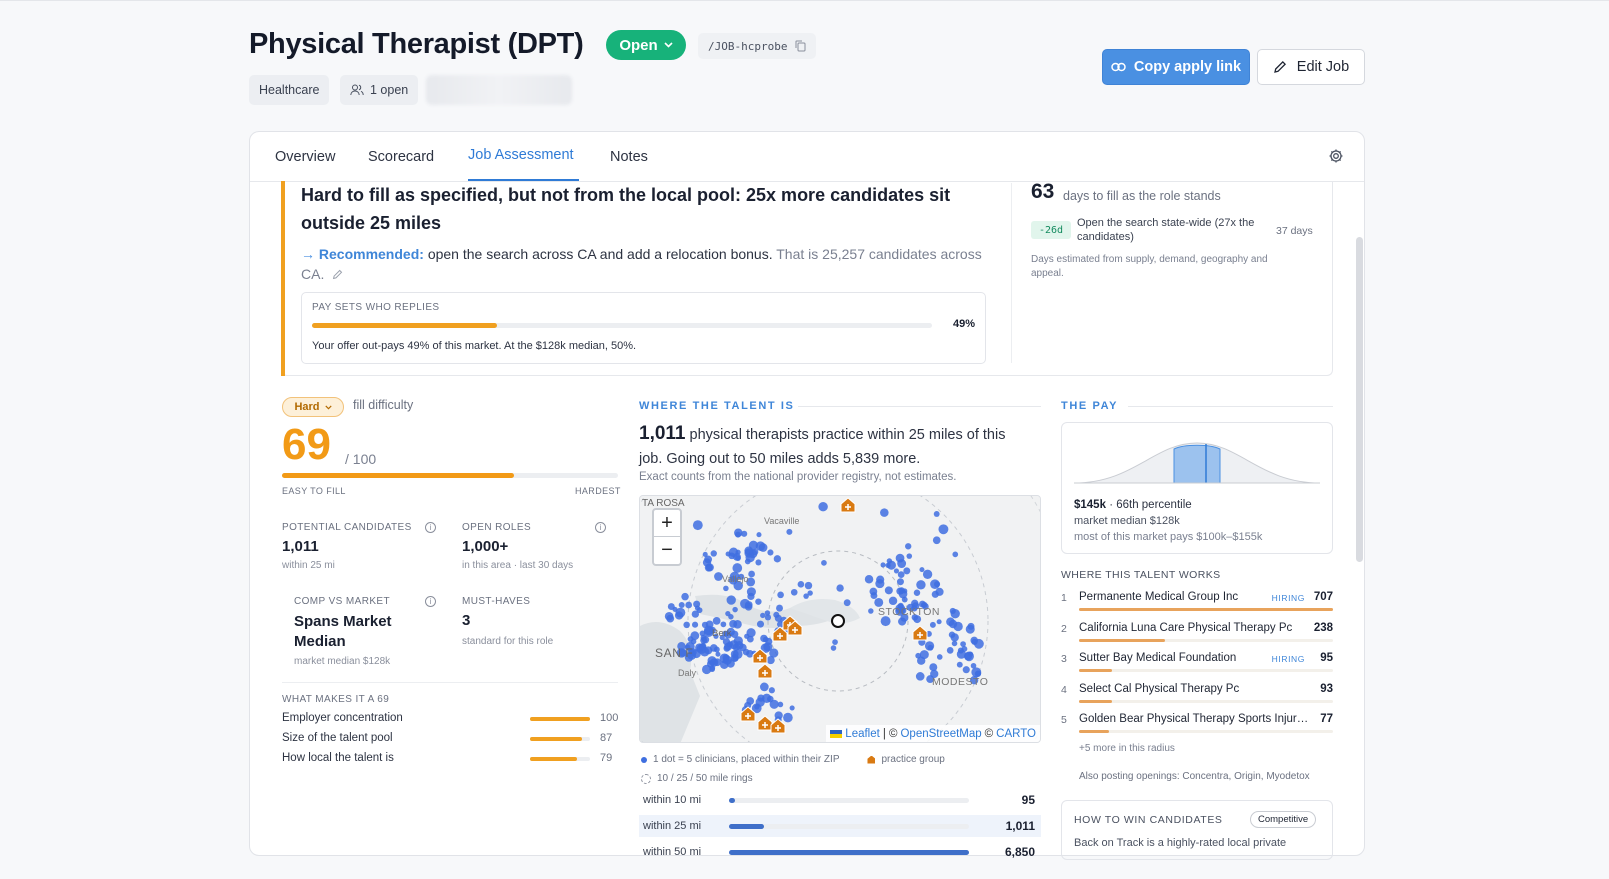 The height and width of the screenshot is (879, 1609). Describe the element at coordinates (497, 527) in the screenshot. I see `open-roles-caption: OPEN ROLES` at that location.